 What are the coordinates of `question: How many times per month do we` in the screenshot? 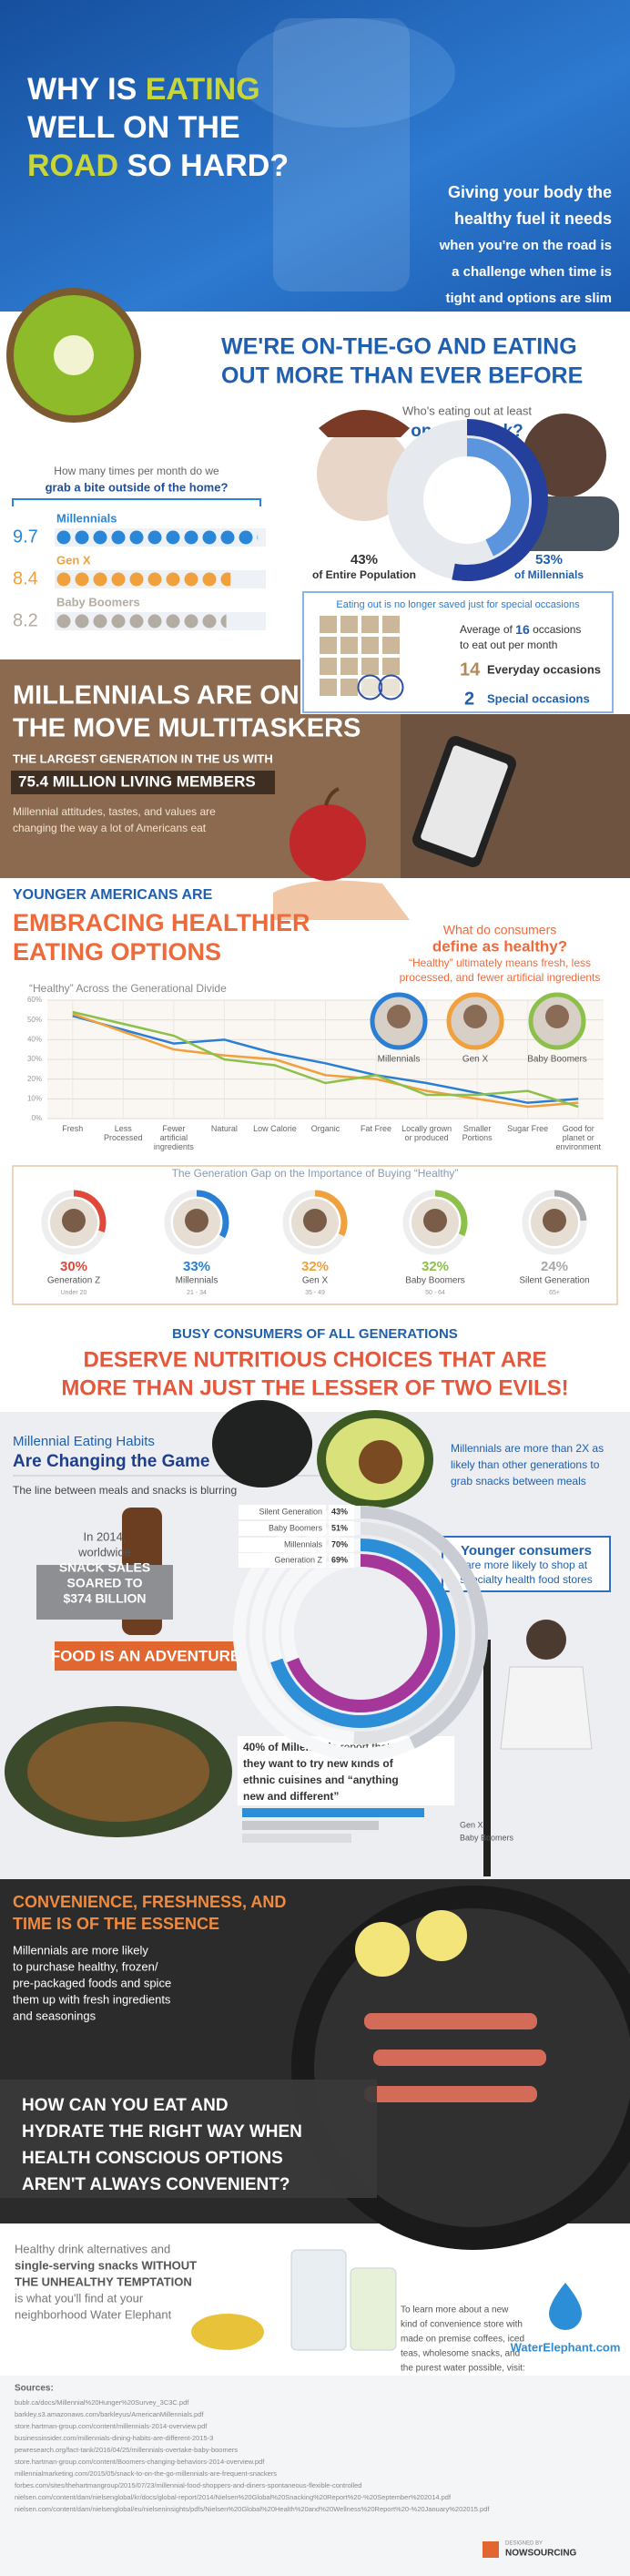 It's located at (136, 471).